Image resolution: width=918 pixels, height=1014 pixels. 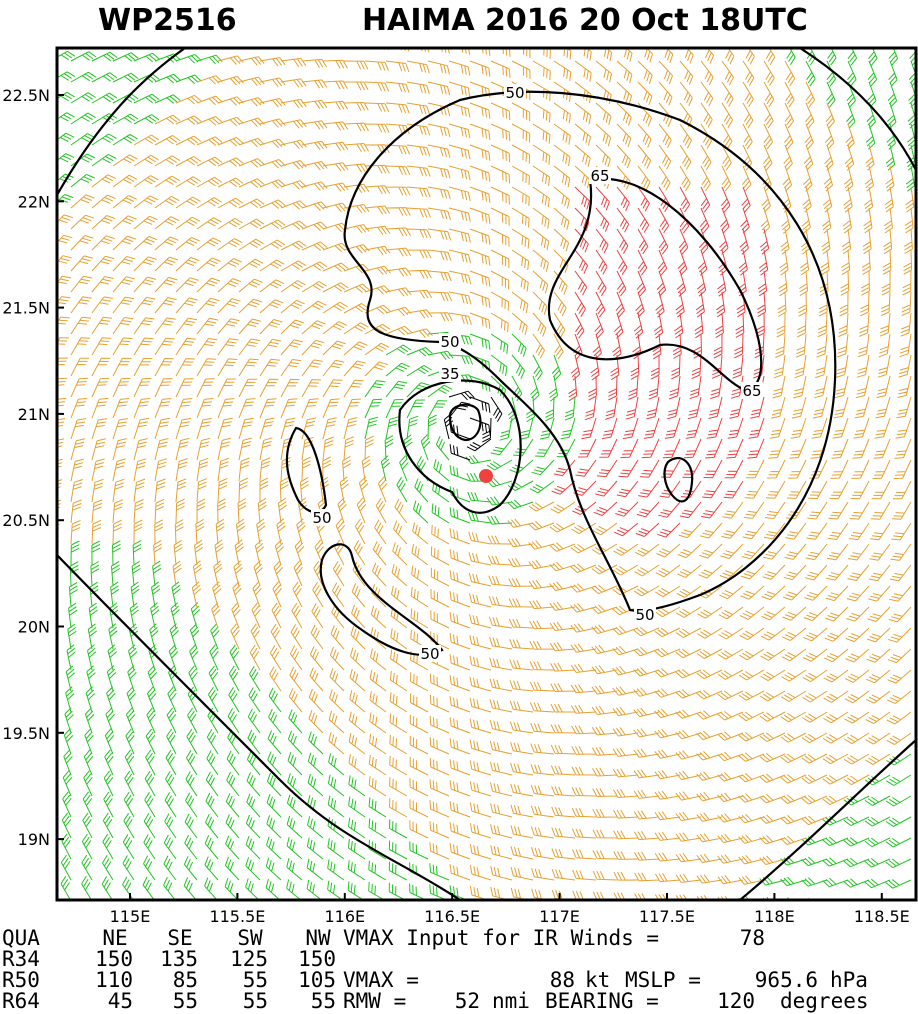 I want to click on info-vmax-input: 78, so click(x=752, y=938).